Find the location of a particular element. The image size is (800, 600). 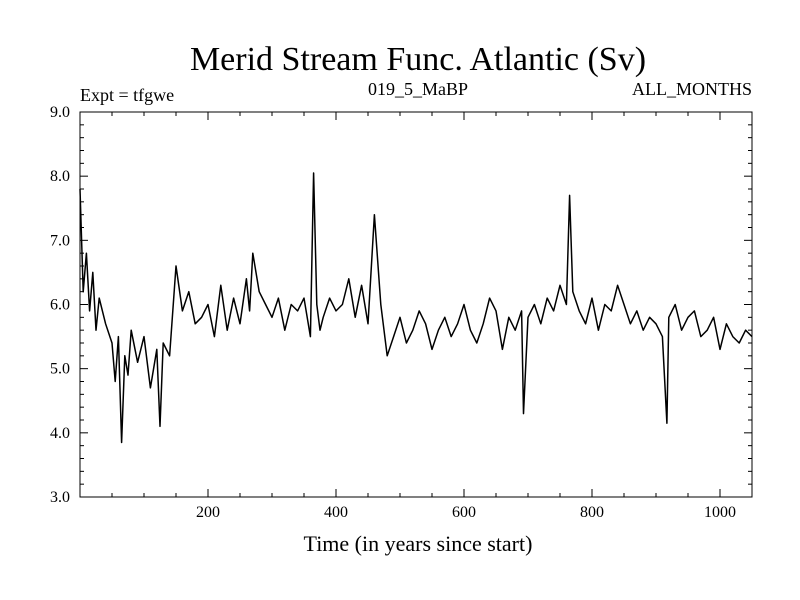

x-tick-label: 800 is located at coordinates (592, 512).